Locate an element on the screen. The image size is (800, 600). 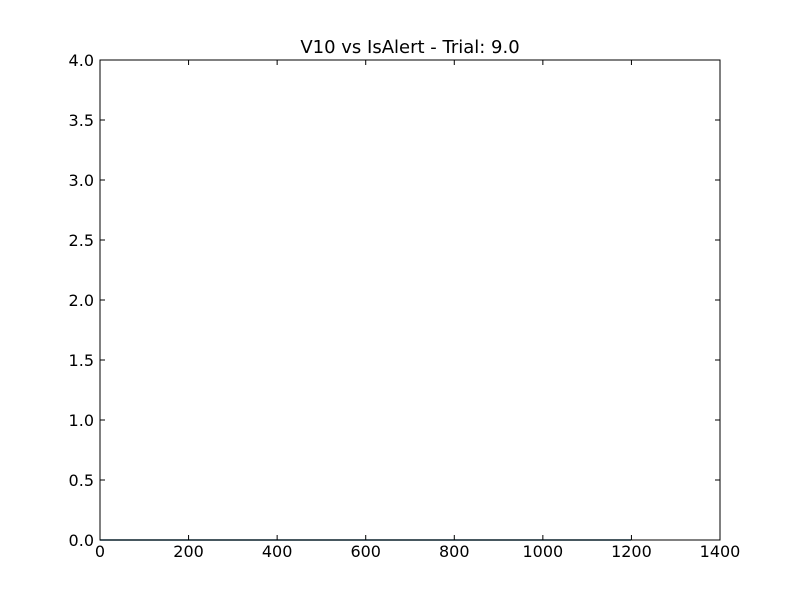
x-tick-label: 1000 is located at coordinates (542, 551).